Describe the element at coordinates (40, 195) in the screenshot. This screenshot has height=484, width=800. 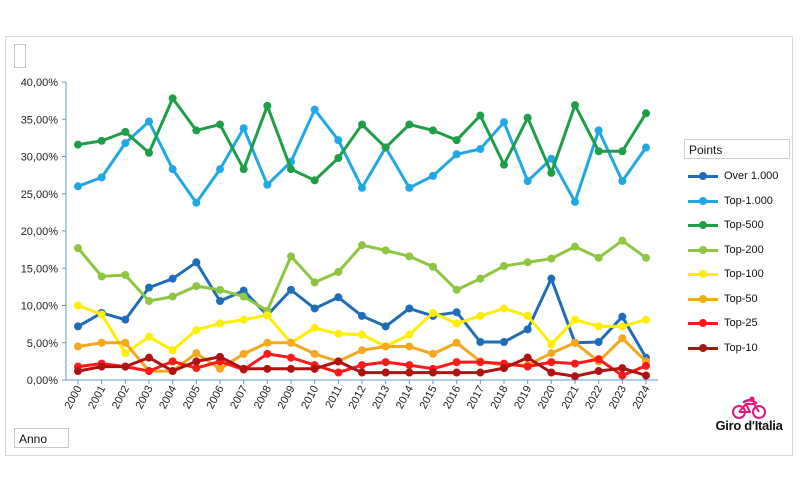
I see `y-tick-label: 25,00%` at that location.